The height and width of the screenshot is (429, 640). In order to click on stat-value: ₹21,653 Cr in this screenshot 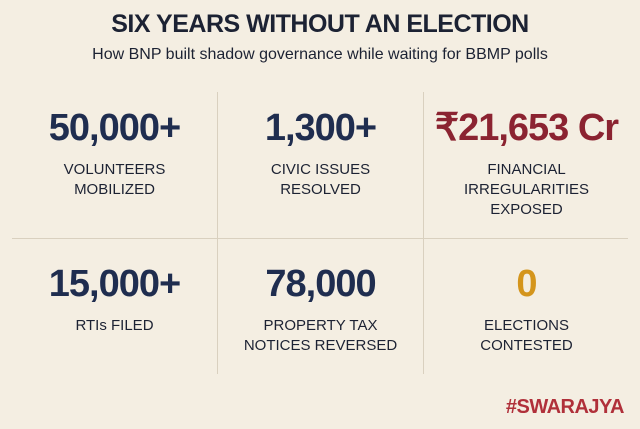, I will do `click(526, 128)`.